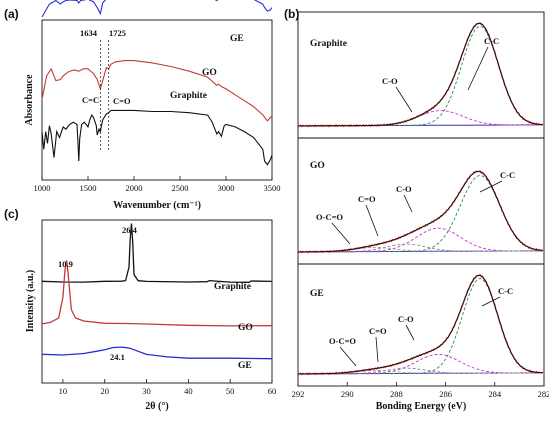 The image size is (549, 423). Describe the element at coordinates (188, 96) in the screenshot. I see `panel-a-tag-graphite: Graphite` at that location.